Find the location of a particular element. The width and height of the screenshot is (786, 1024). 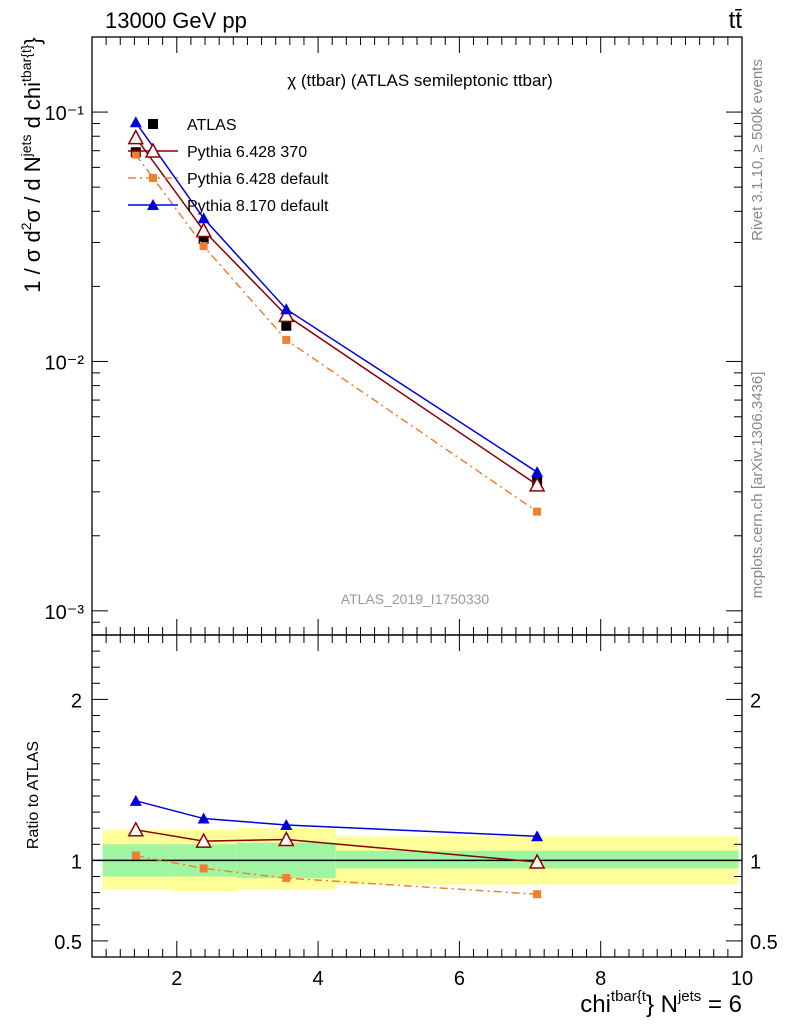

x-title-sup-jets: jets is located at coordinates (689, 996).